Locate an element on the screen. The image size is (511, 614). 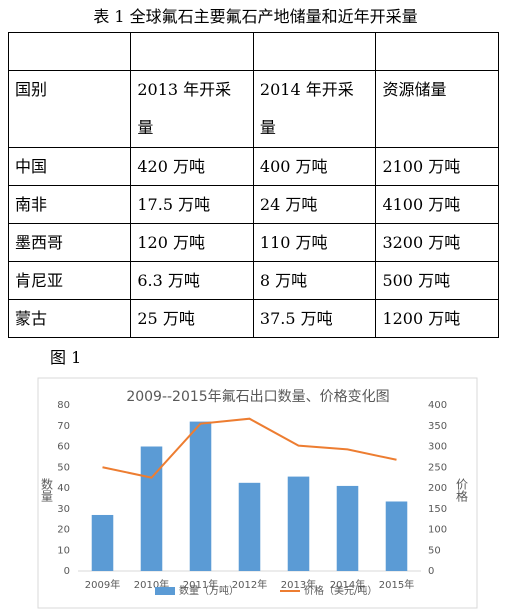
y-tick-label: 80 is located at coordinates (63, 405).